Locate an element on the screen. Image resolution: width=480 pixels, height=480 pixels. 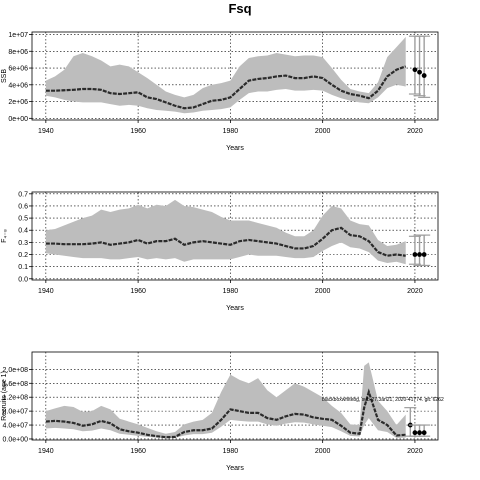
y-axis-label: Recruits (age 1) is located at coordinates (4, 396).